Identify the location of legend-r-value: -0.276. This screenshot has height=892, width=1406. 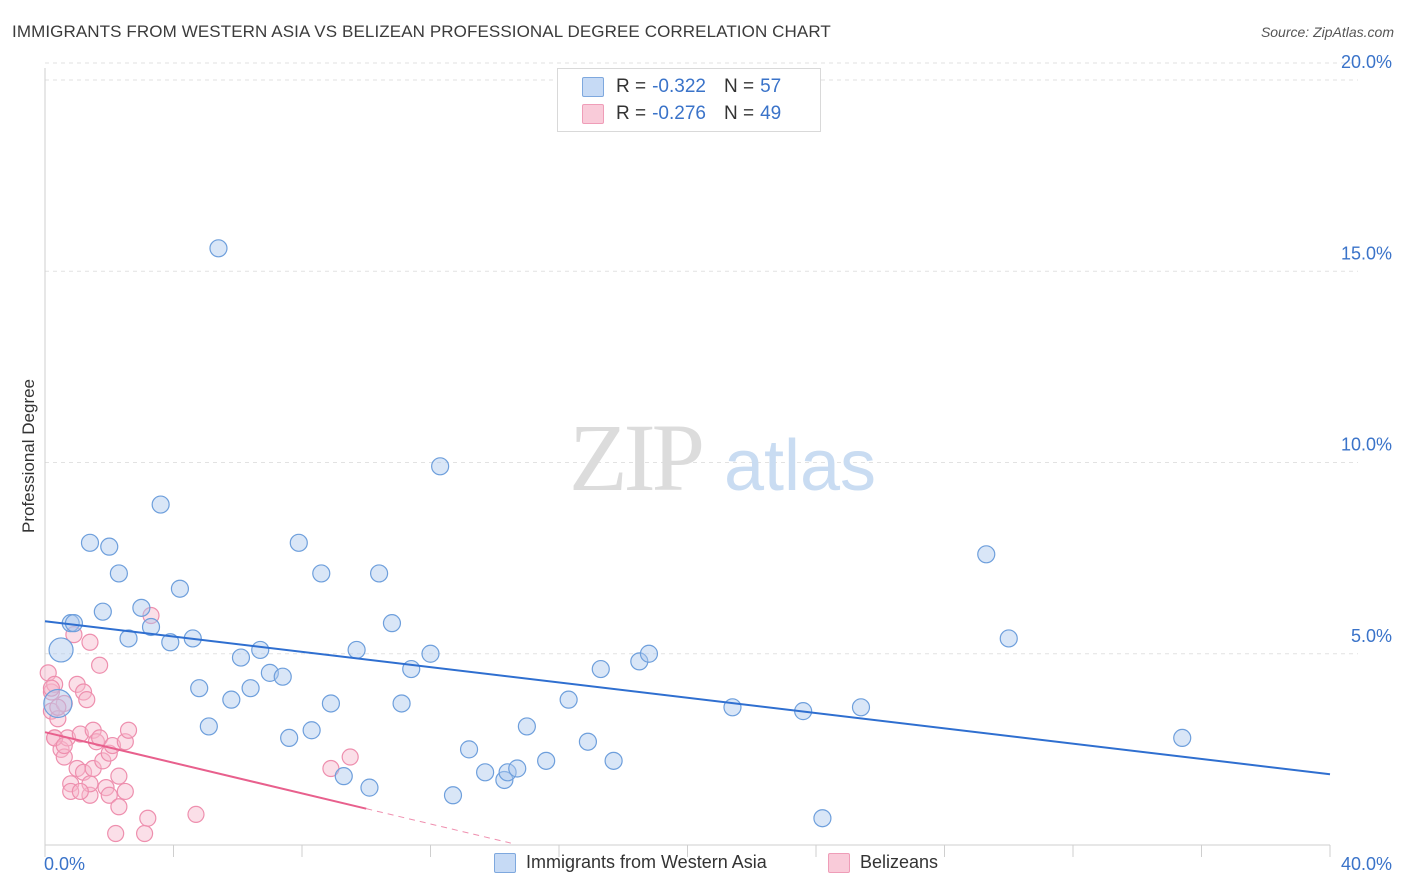
(679, 113).